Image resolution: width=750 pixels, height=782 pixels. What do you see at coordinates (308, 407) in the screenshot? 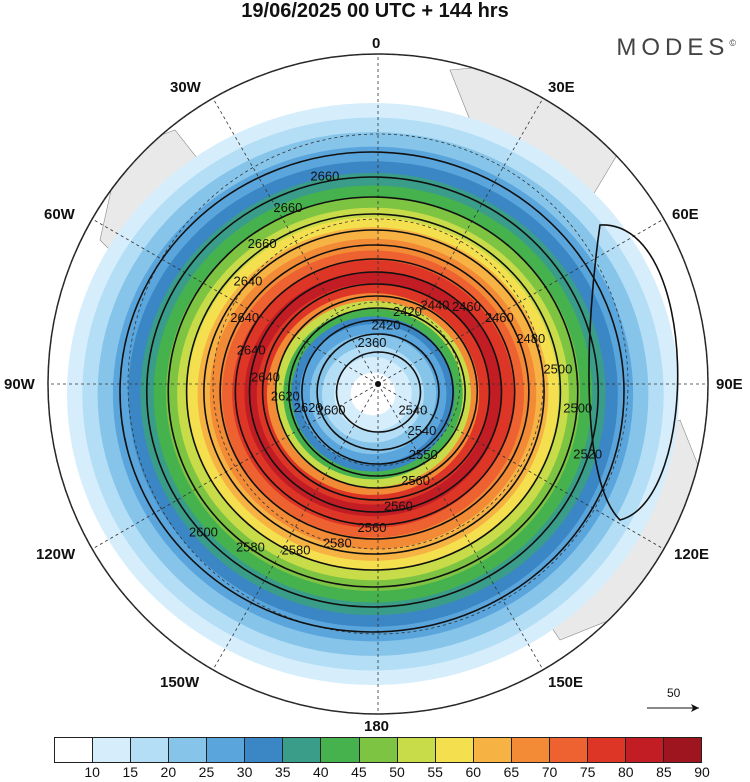
I see `contour-label: 2620` at bounding box center [308, 407].